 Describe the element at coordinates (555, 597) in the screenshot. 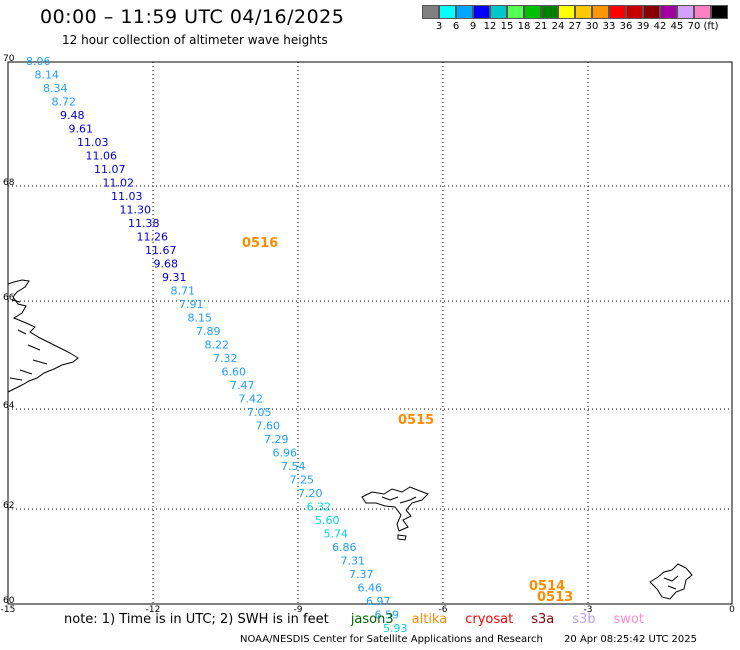

I see `pass-time-label: 0513` at that location.